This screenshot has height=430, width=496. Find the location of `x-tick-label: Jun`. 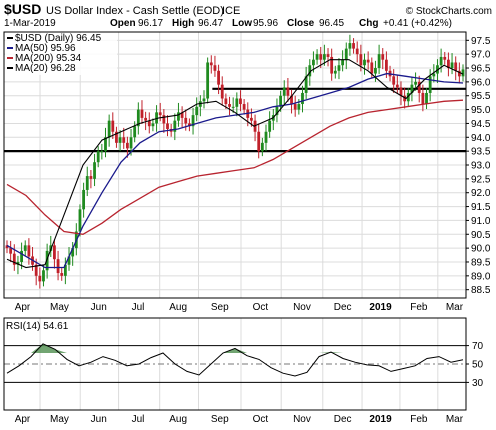

x-tick-label: Jun is located at coordinates (99, 307).